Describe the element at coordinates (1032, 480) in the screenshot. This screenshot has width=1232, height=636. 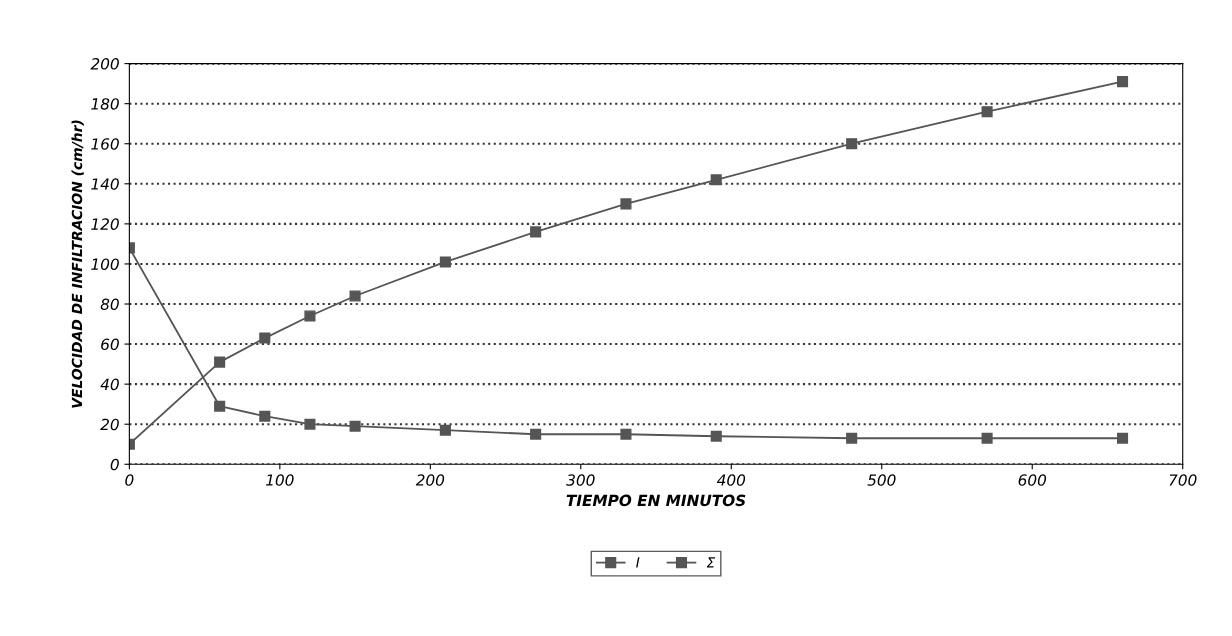
I see `x-tick-label: 600` at that location.